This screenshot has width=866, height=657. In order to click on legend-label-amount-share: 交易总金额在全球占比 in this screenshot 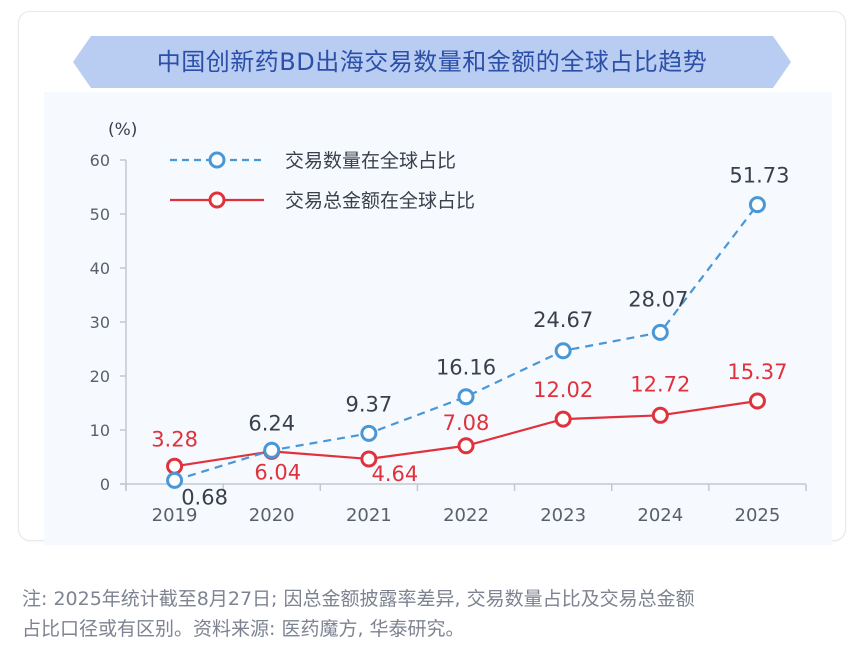, I will do `click(380, 201)`.